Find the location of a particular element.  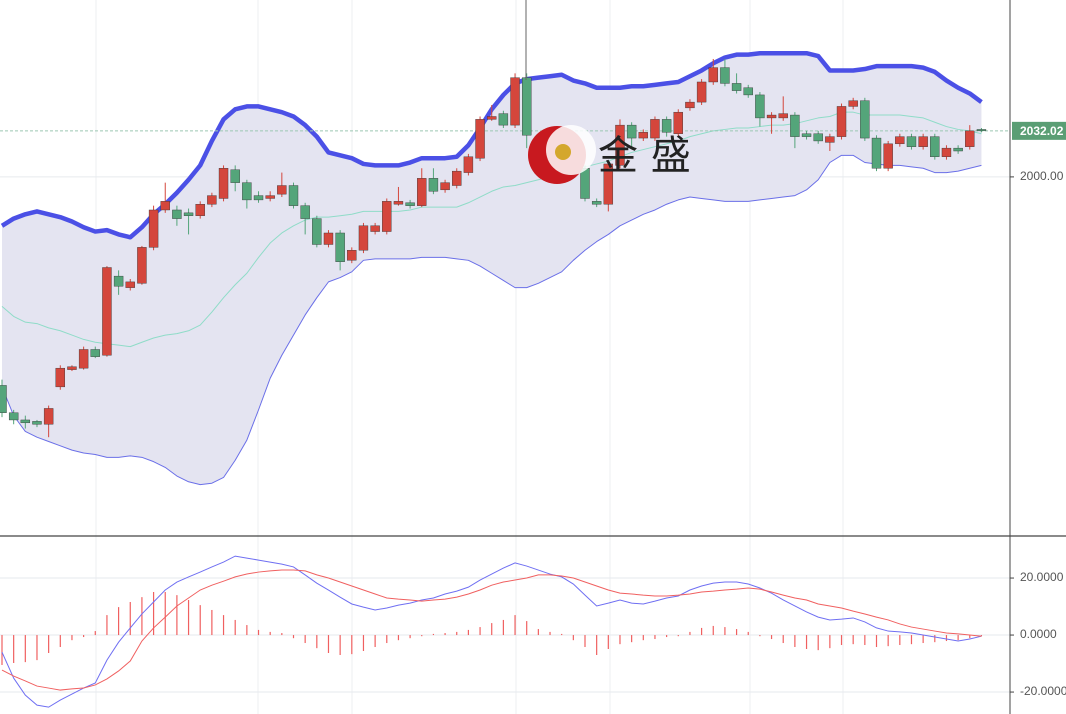

watermark-logo: 金 盛 is located at coordinates (609, 154).